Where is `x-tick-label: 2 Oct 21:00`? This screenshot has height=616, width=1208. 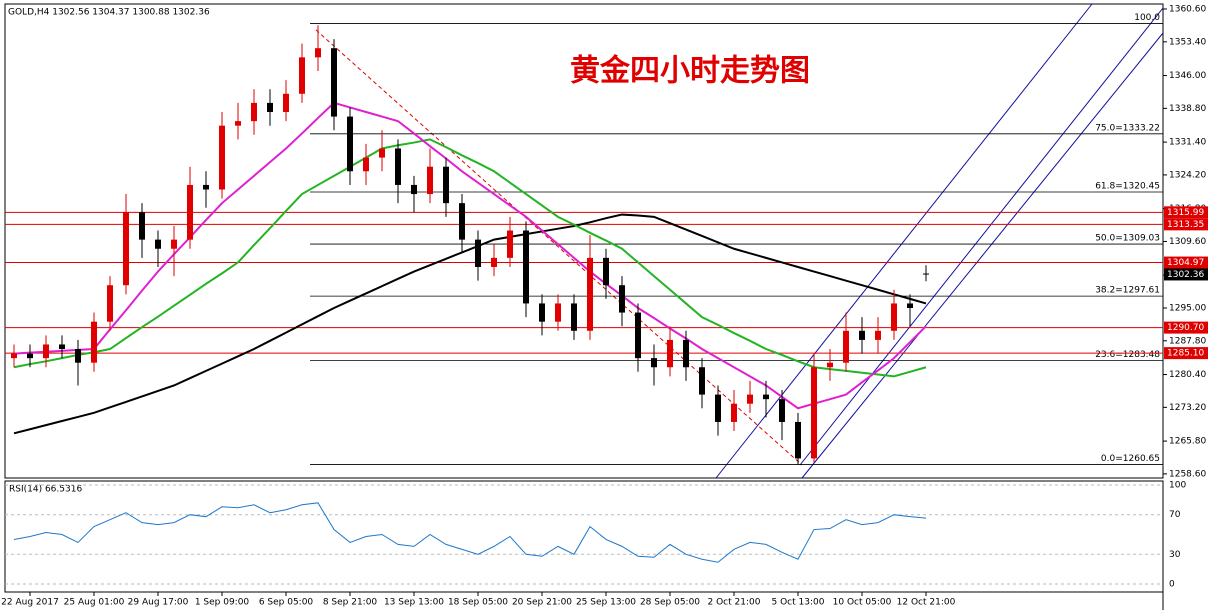
x-tick-label: 2 Oct 21:00 is located at coordinates (734, 603).